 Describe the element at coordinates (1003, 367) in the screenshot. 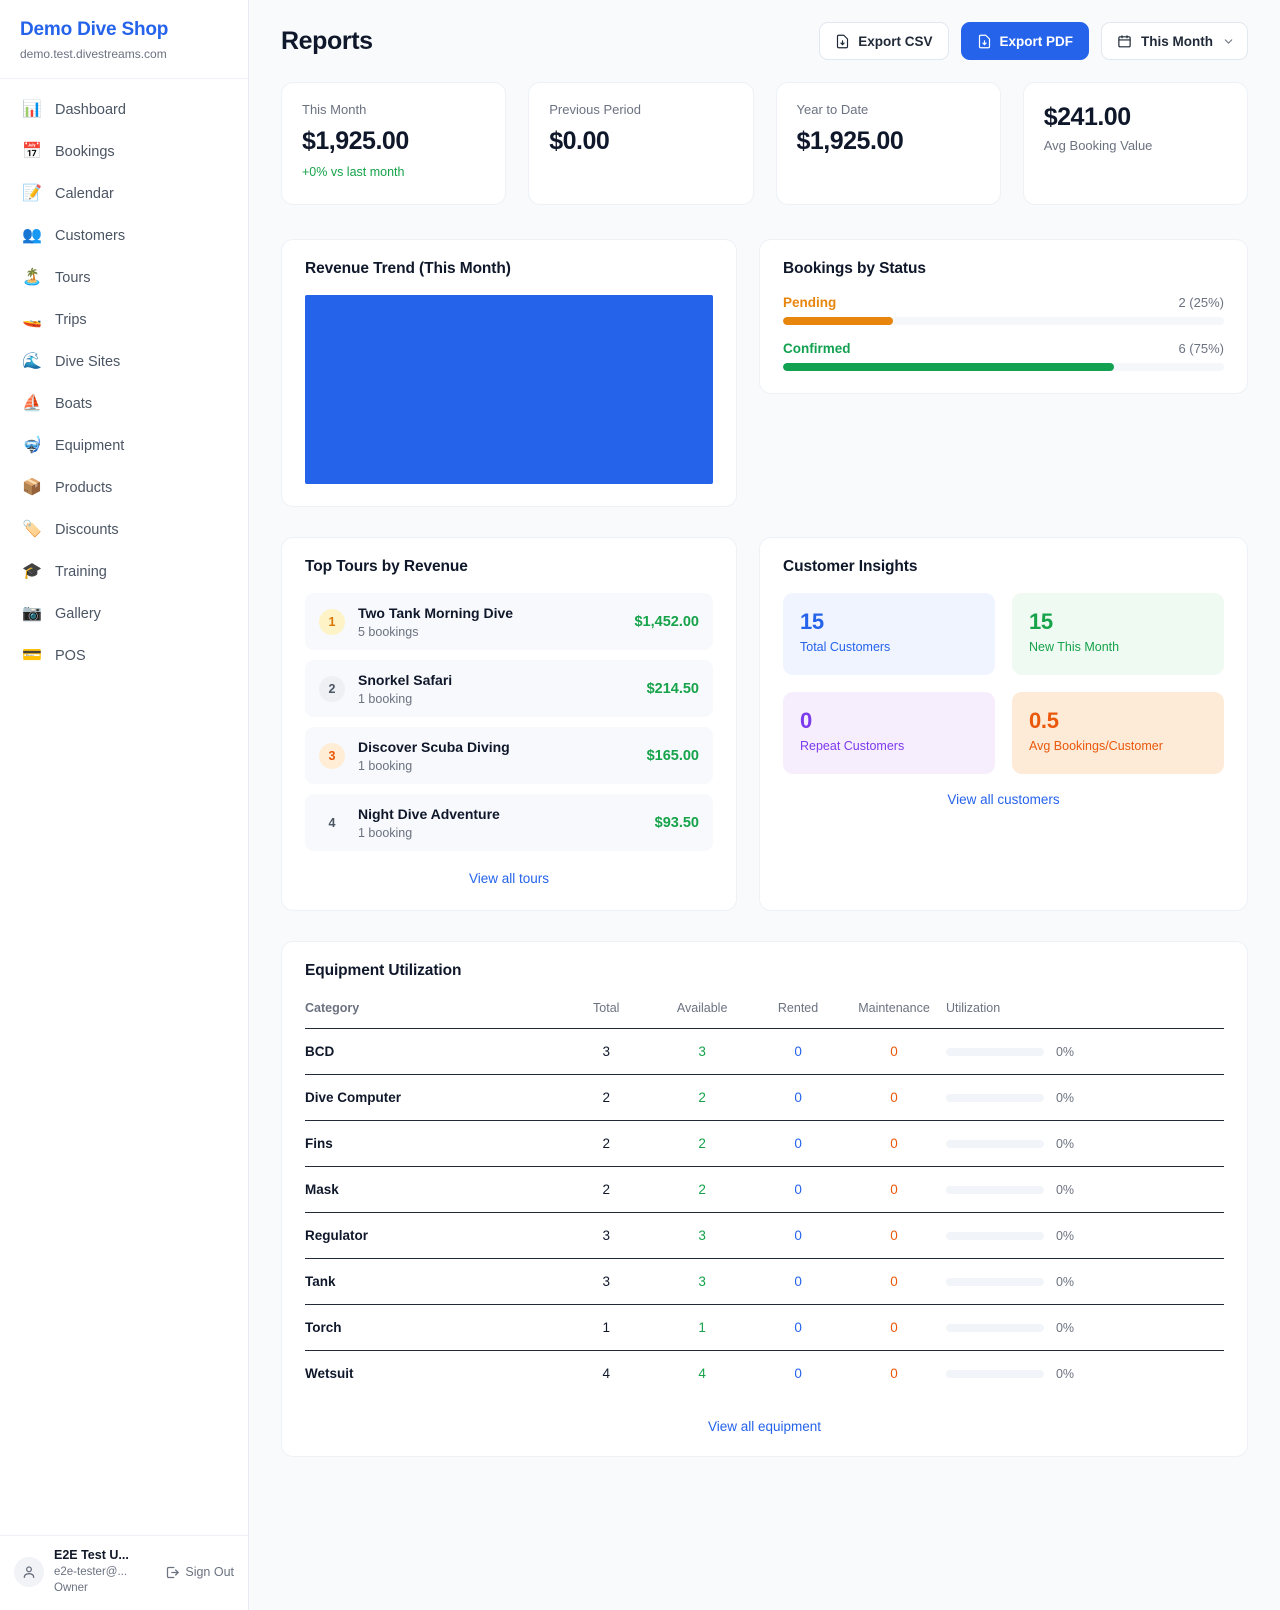

I see `status-progress-track` at that location.